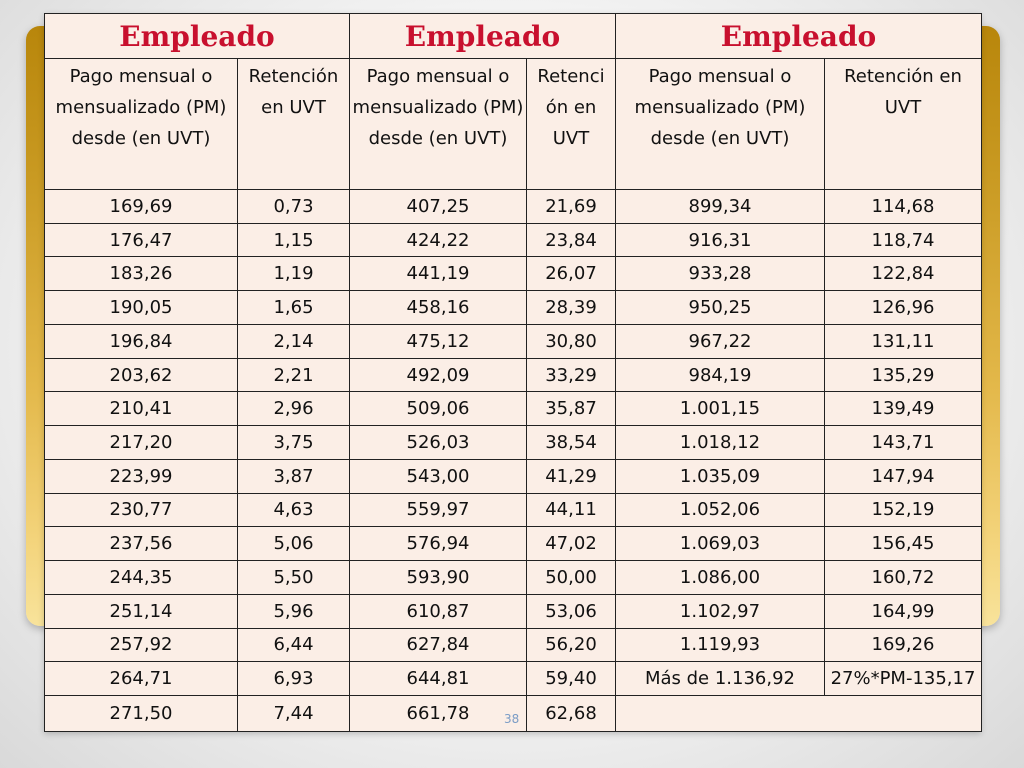  Describe the element at coordinates (903, 375) in the screenshot. I see `table-cell: 135,29` at that location.